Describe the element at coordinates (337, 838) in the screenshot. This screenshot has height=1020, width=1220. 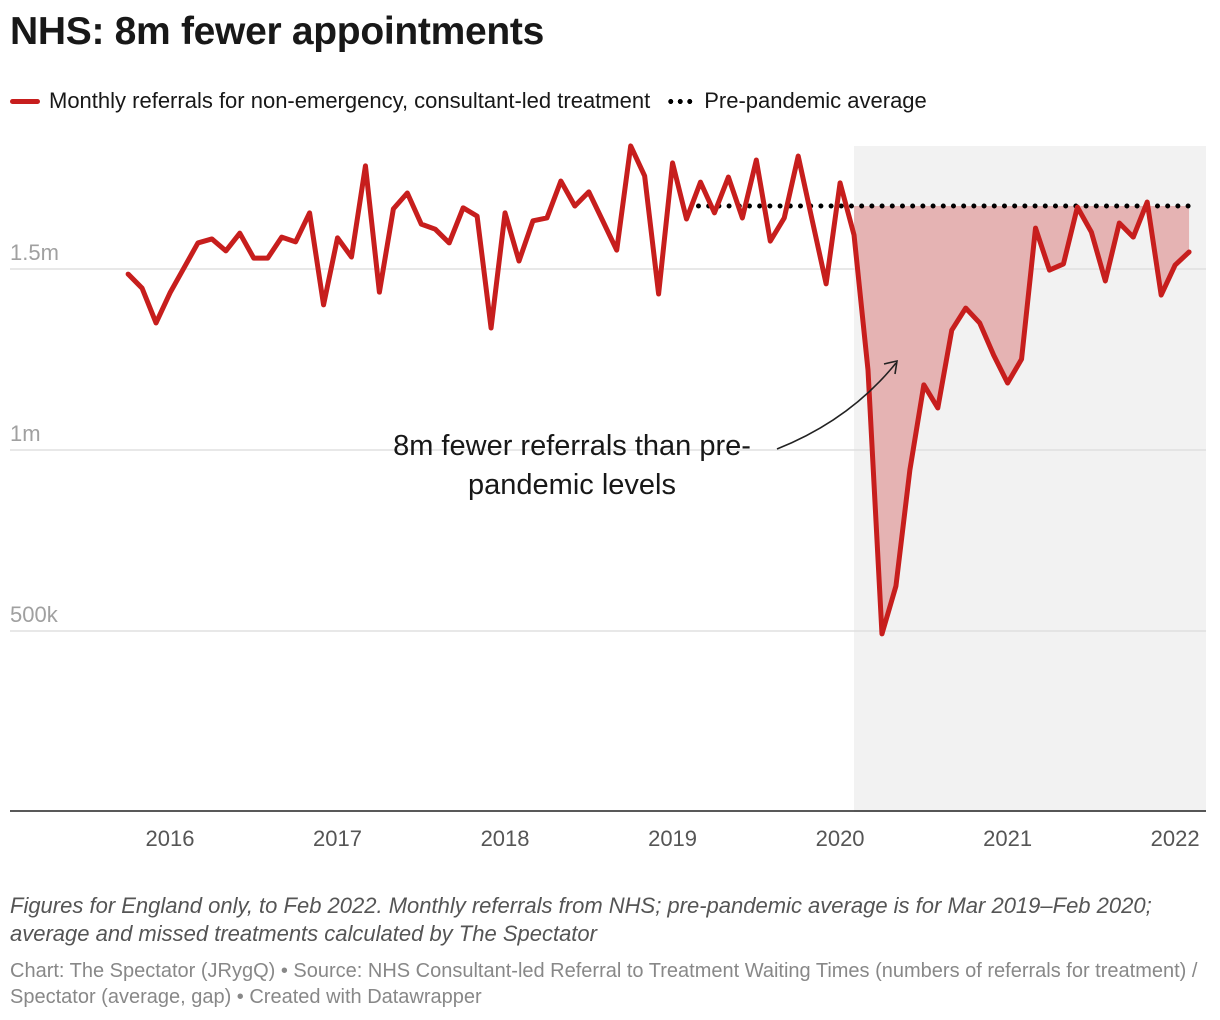
I see `x-tick-label: 2017` at that location.